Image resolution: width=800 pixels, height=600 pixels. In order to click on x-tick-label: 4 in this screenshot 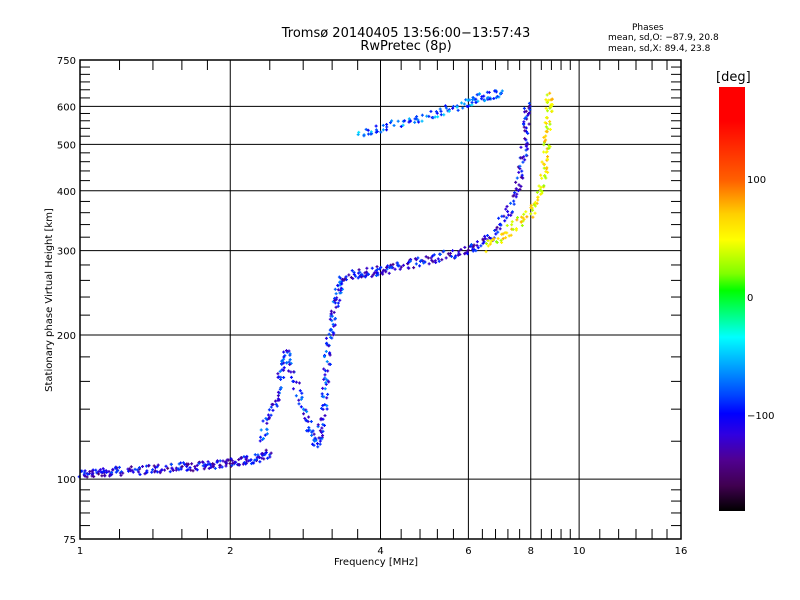, I will do `click(380, 551)`.